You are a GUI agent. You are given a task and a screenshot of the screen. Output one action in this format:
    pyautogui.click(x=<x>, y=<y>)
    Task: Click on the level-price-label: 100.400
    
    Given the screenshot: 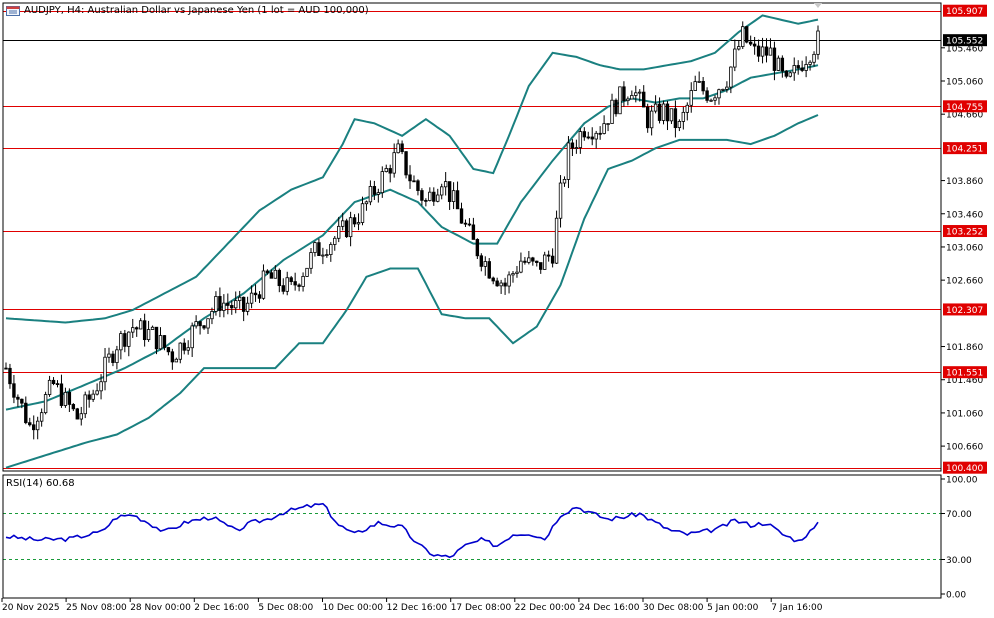 What is the action you would take?
    pyautogui.click(x=964, y=469)
    